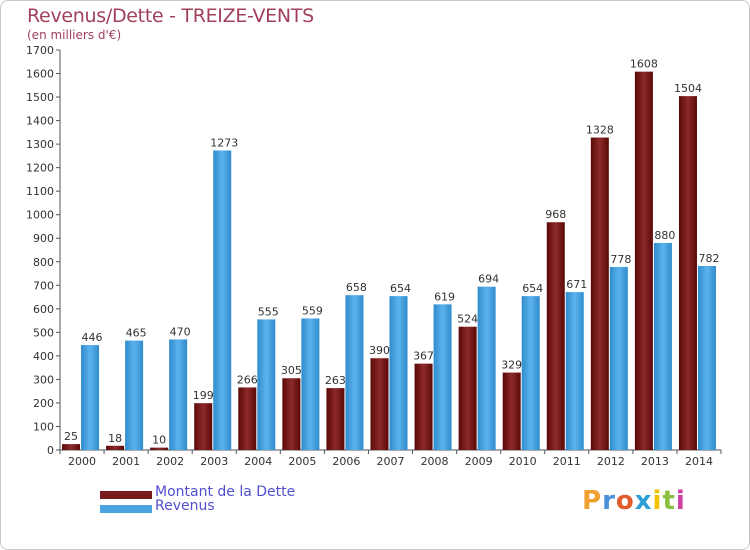 The image size is (750, 550). Describe the element at coordinates (699, 461) in the screenshot. I see `x-tick-label: 2014` at that location.